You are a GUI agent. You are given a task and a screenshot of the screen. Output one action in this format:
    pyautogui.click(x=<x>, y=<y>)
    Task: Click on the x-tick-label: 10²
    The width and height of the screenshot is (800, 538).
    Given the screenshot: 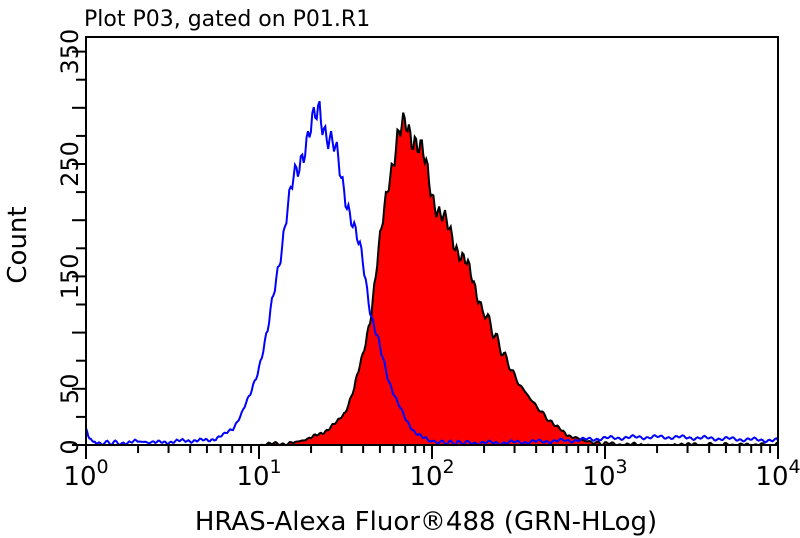 What is the action you would take?
    pyautogui.click(x=431, y=474)
    